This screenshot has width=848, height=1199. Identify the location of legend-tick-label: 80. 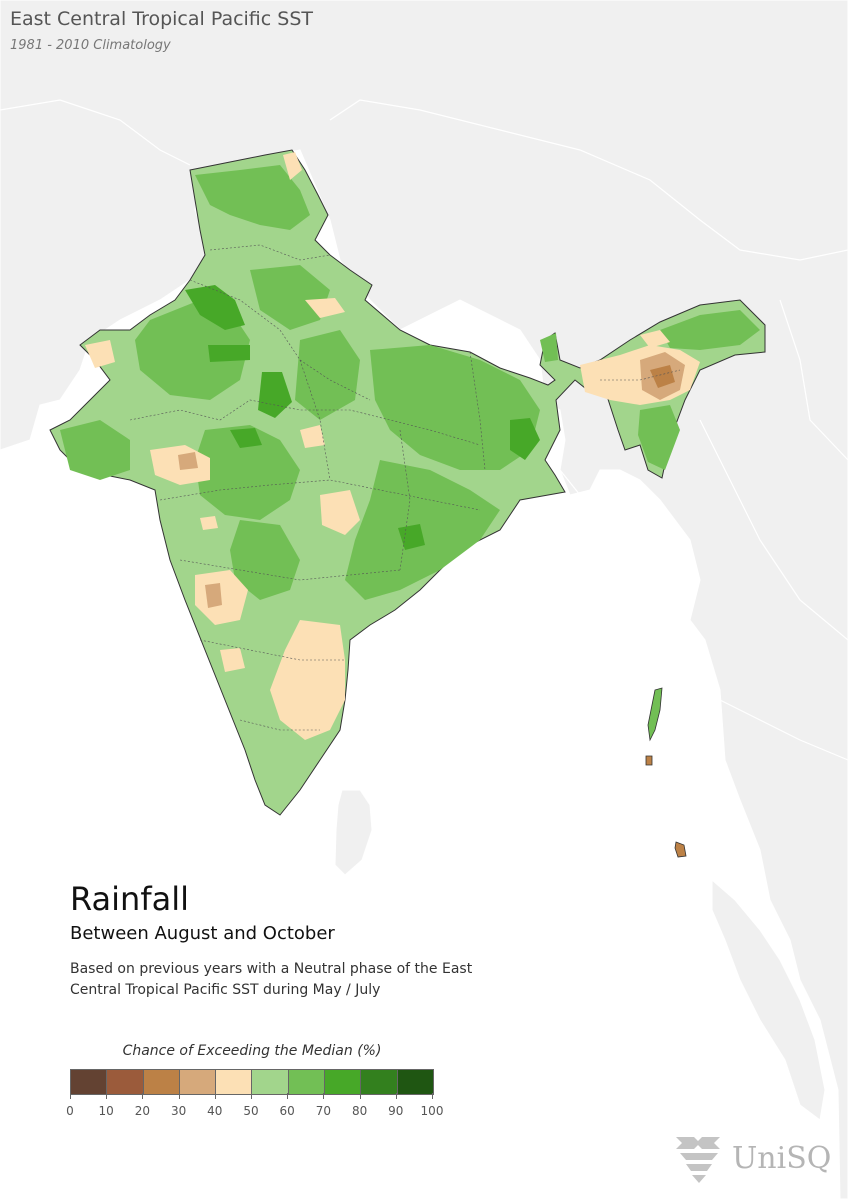
(359, 1111).